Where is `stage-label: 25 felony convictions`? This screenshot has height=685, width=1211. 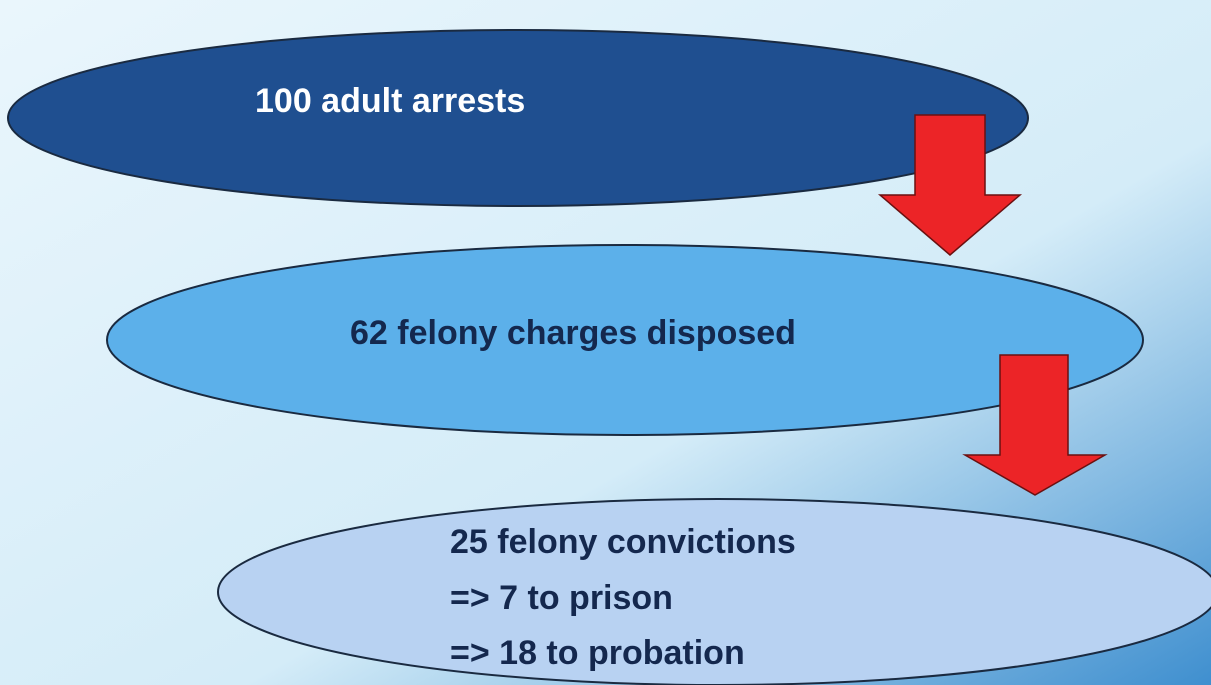
stage-label: 25 felony convictions is located at coordinates (623, 542).